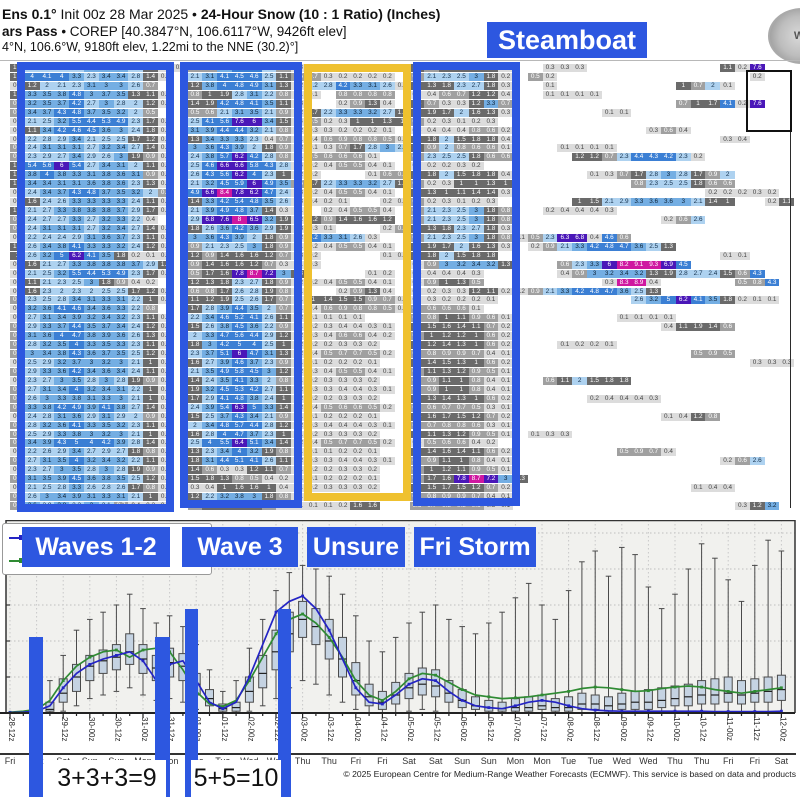  Describe the element at coordinates (62, 336) in the screenshot. I see `snow-value-cell: 4` at that location.